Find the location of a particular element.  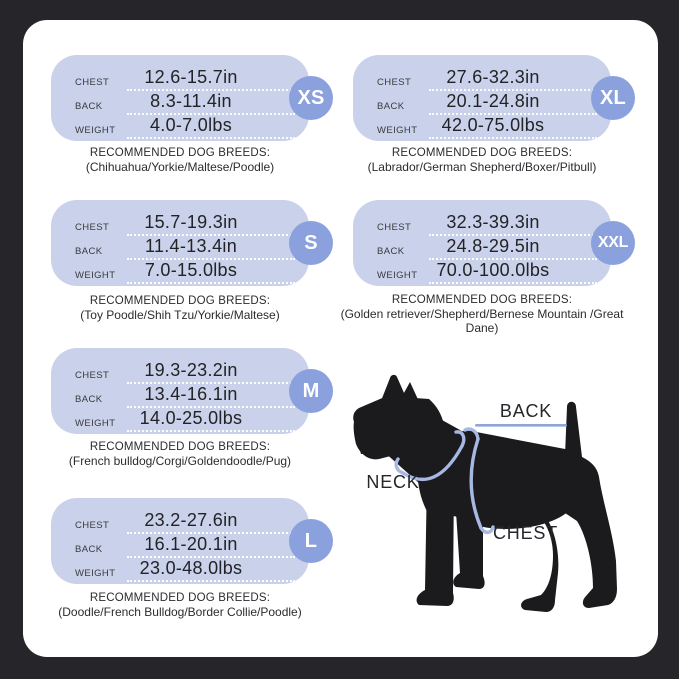

size-badge-m: M is located at coordinates (311, 391).